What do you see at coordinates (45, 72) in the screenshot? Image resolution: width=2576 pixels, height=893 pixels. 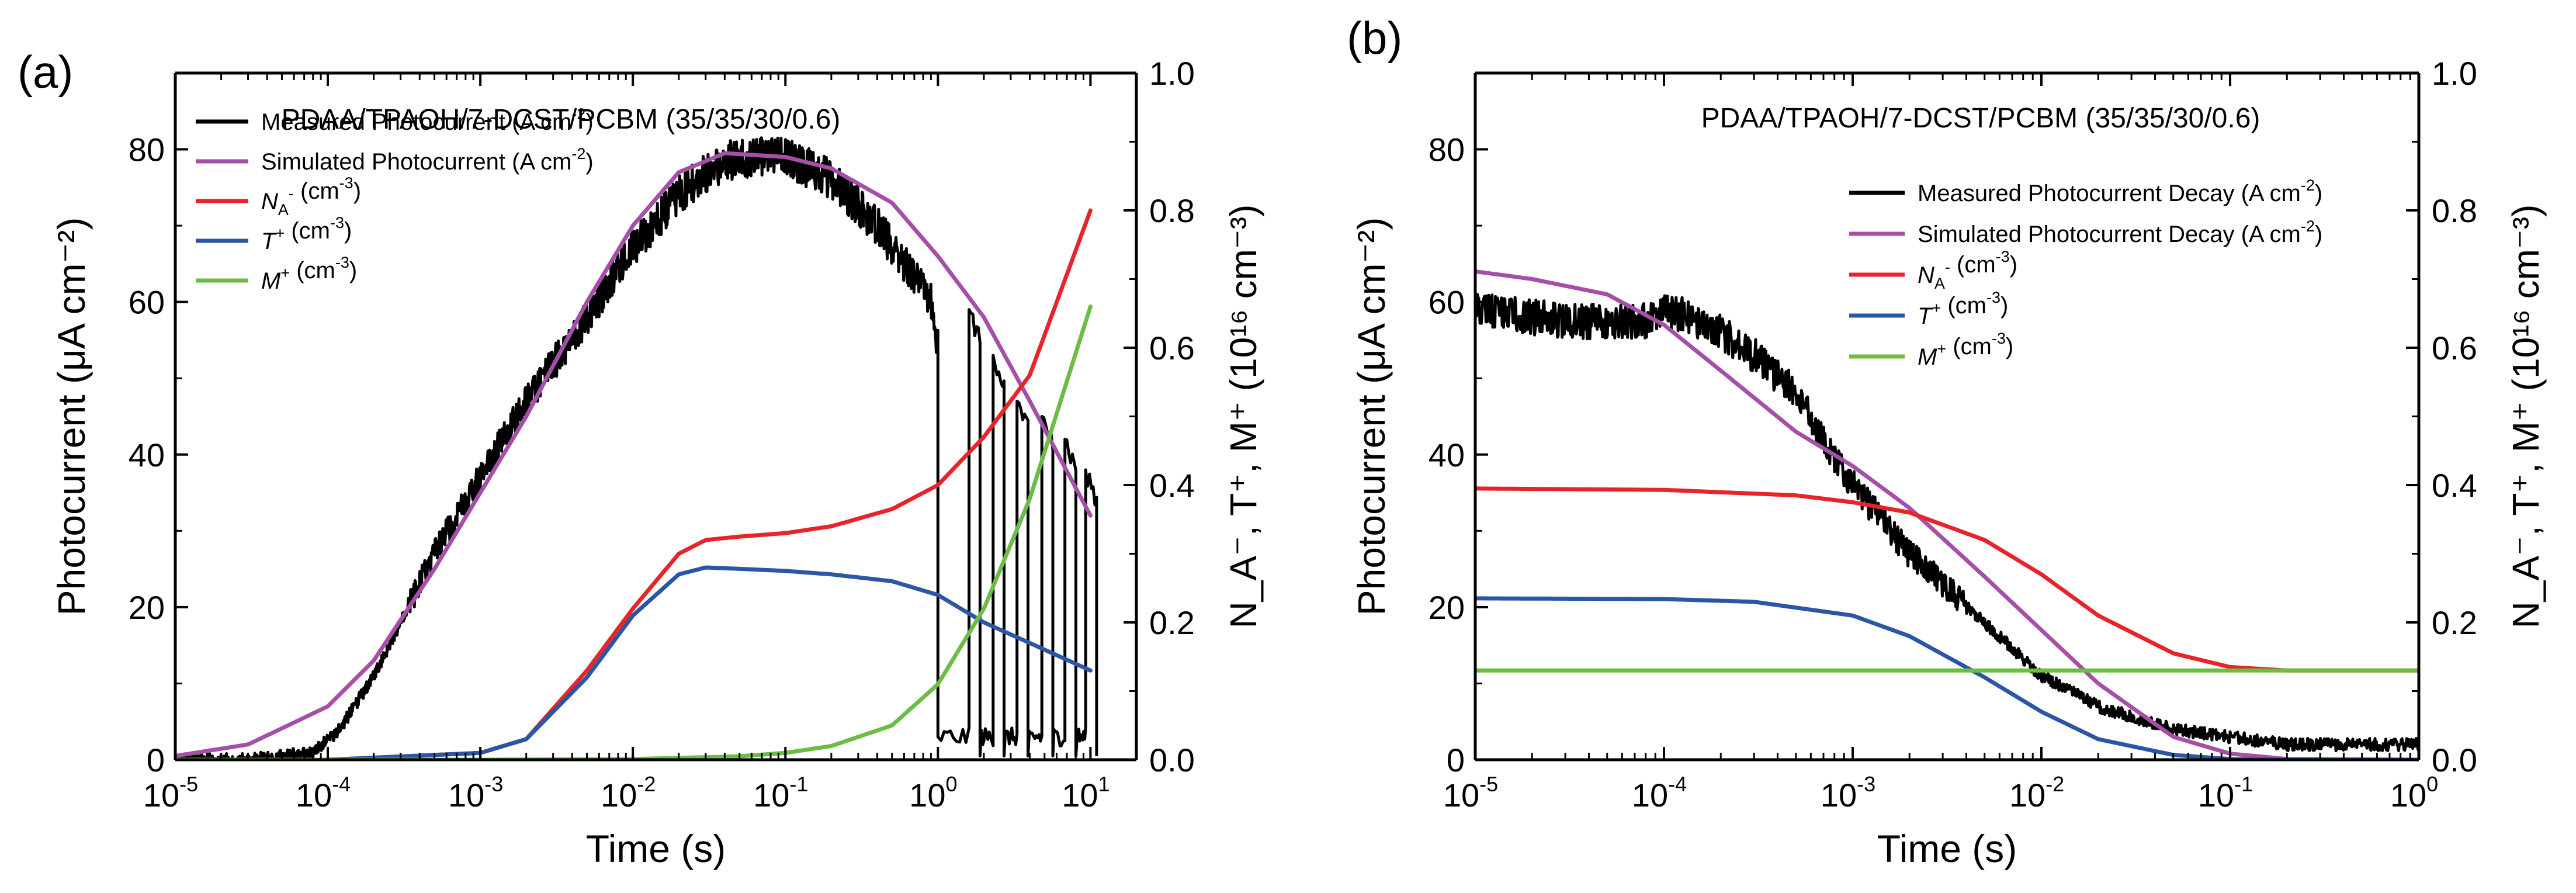 I see `panel-label: (a)` at bounding box center [45, 72].